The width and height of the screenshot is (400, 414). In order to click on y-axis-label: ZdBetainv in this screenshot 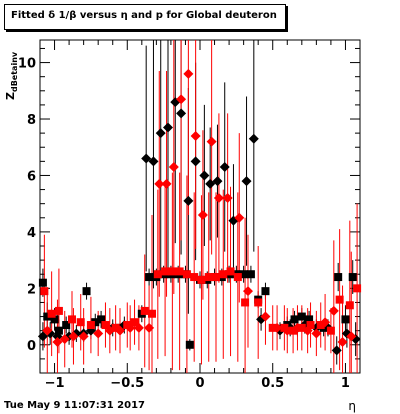, I will do `click(11, 75)`.